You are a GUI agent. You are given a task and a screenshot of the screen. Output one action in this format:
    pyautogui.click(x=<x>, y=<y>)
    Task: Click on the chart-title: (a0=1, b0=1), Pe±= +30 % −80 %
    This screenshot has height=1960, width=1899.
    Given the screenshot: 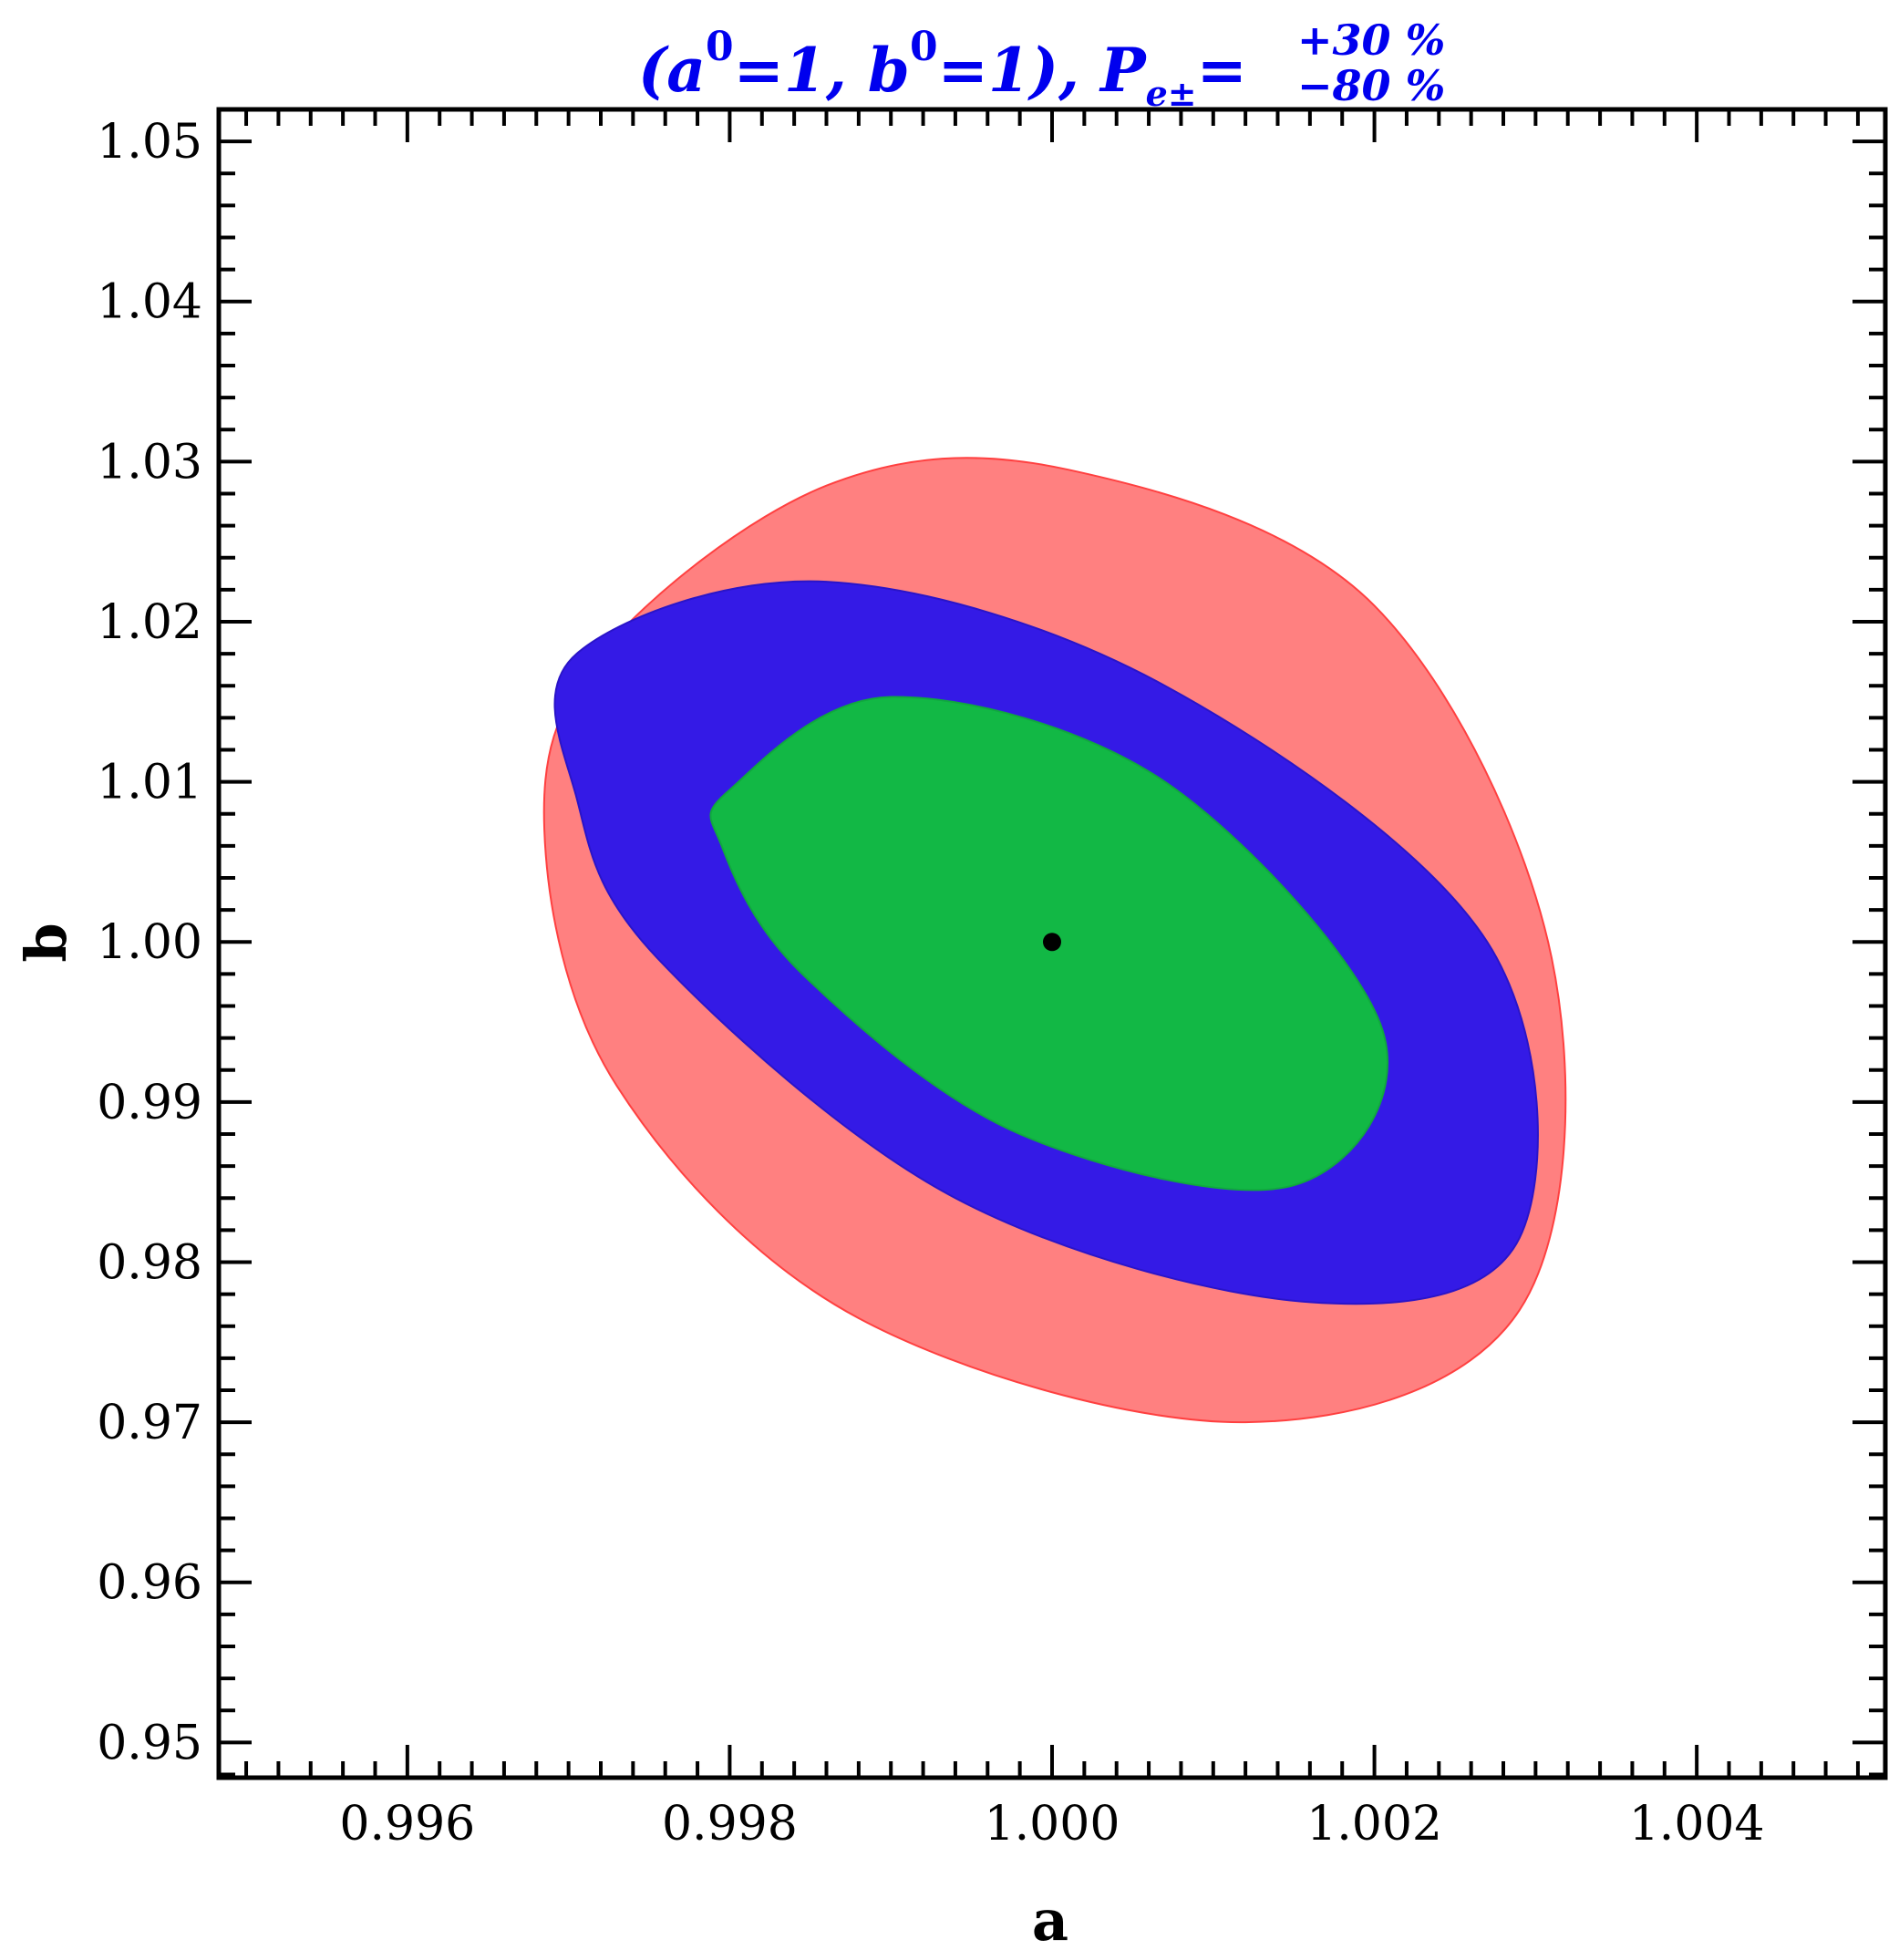 What is the action you would take?
    pyautogui.click(x=1041, y=64)
    